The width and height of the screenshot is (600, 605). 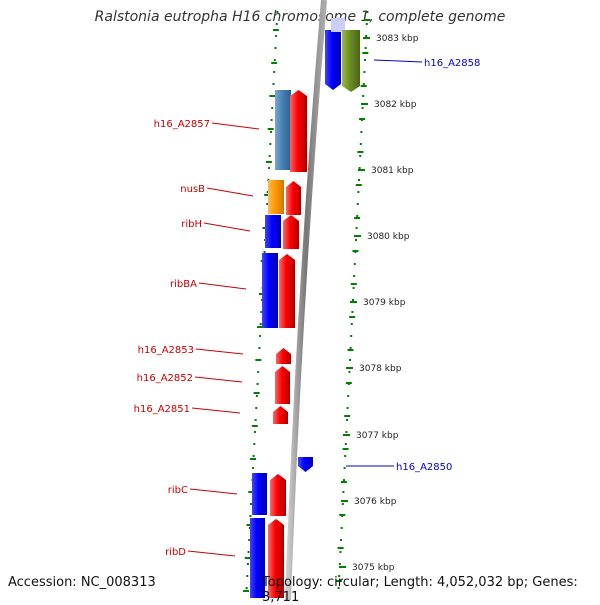 What do you see at coordinates (280, 415) in the screenshot?
I see `gene-h16_A2851` at bounding box center [280, 415].